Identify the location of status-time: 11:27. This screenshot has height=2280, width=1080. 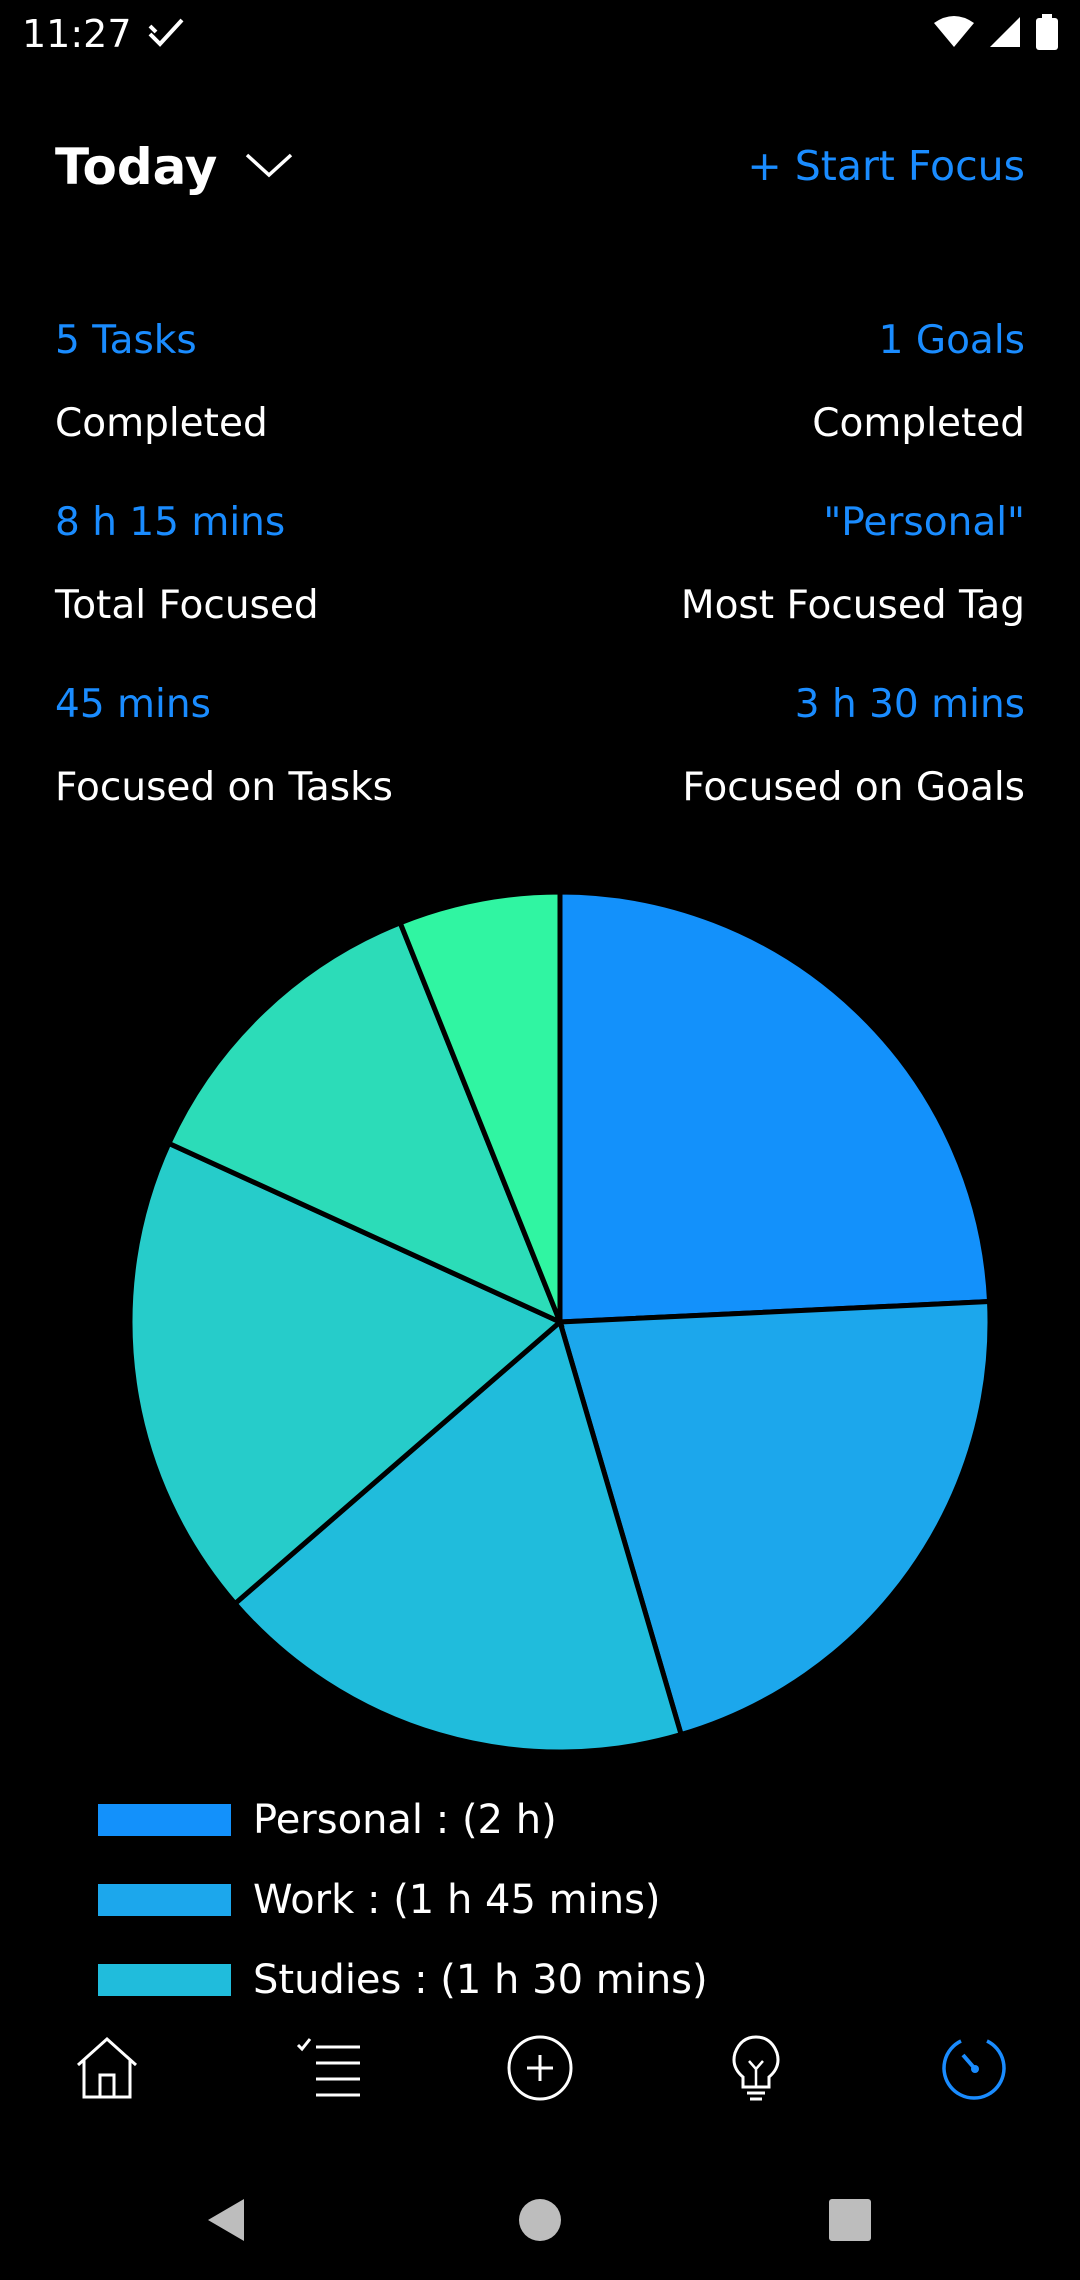
(77, 34).